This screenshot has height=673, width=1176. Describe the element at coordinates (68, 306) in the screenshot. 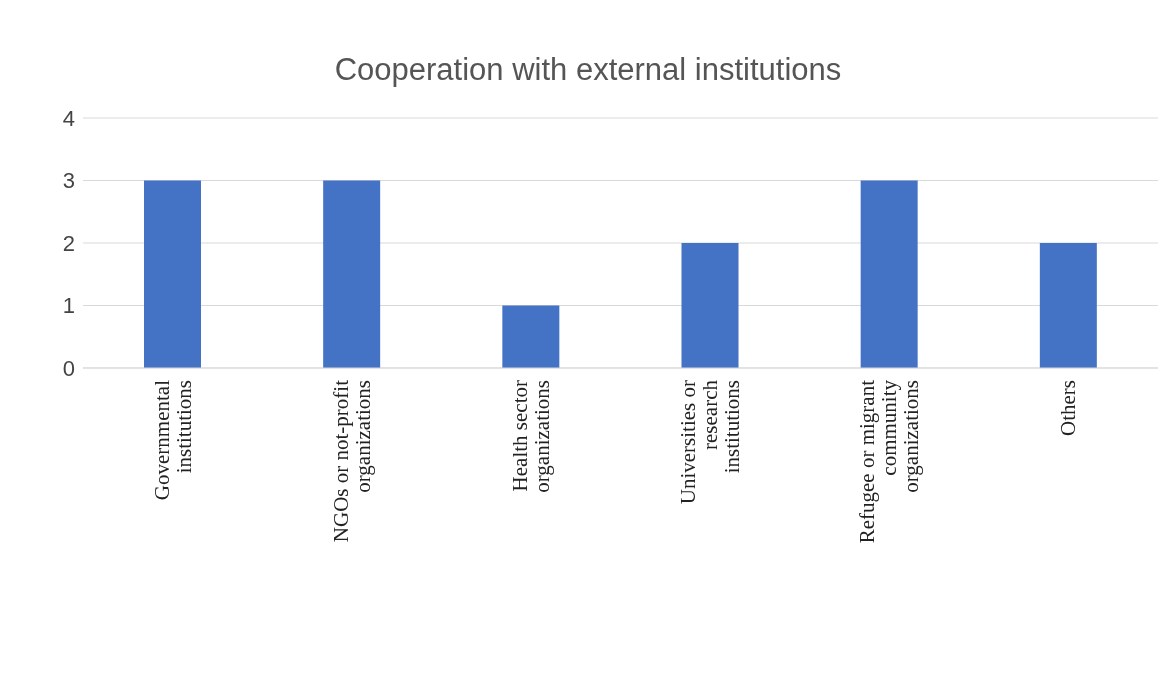

I see `y-tick-label: 1` at that location.